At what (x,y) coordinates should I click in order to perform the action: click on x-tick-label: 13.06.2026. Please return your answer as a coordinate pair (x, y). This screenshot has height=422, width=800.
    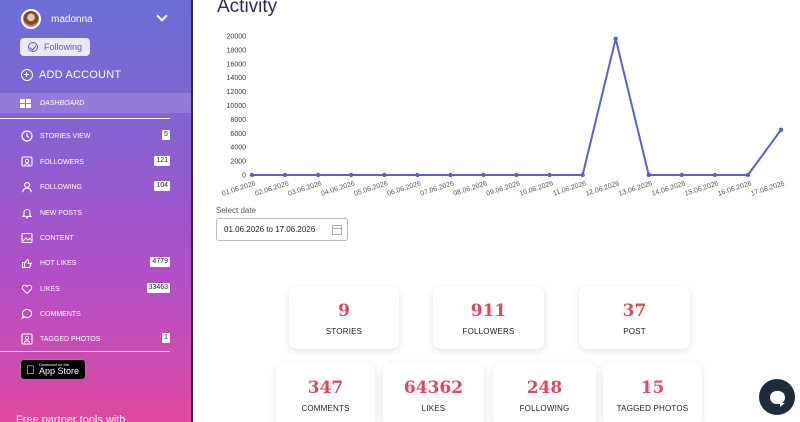
    Looking at the image, I should click on (636, 189).